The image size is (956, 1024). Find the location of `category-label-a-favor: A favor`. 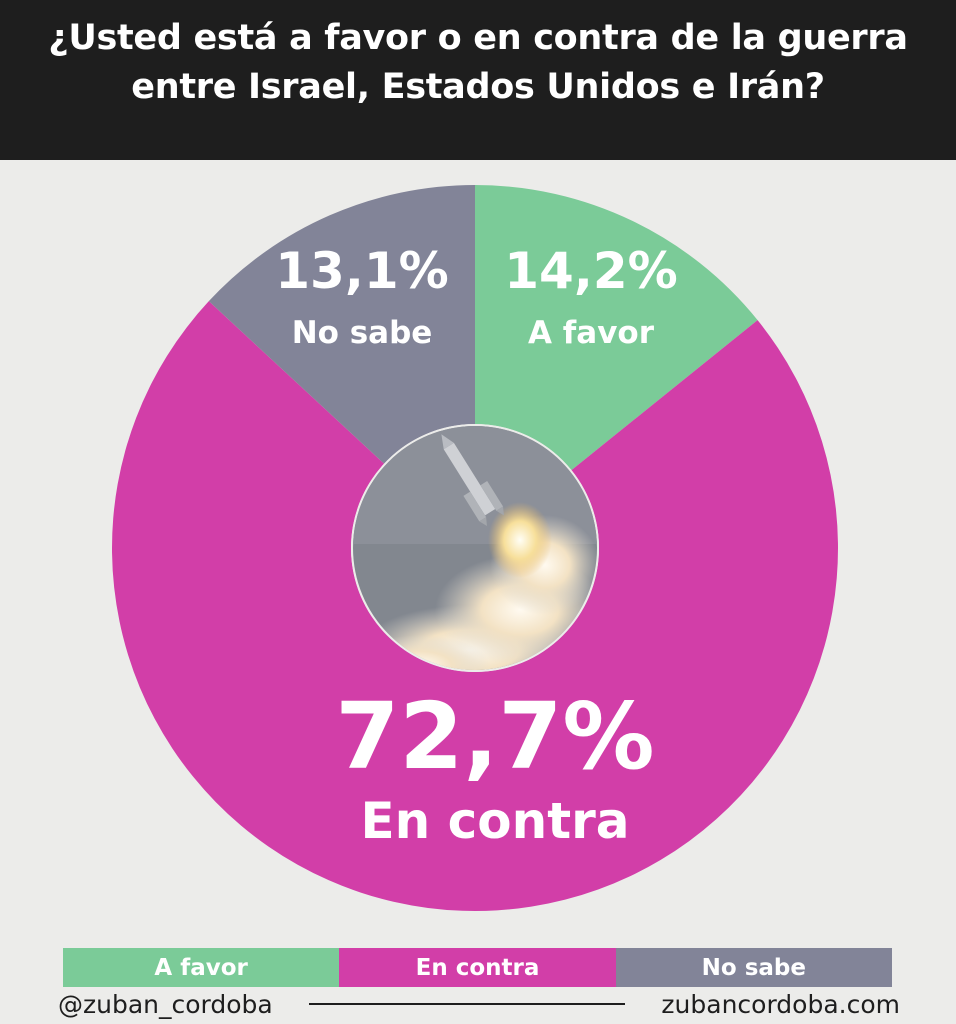

category-label-a-favor: A favor is located at coordinates (591, 333).